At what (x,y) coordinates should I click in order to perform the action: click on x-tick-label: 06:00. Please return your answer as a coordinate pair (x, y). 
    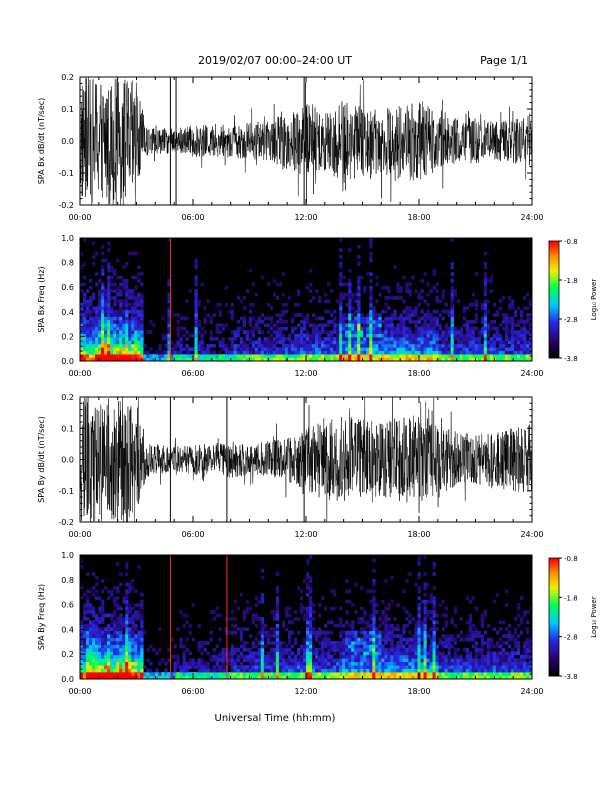
    Looking at the image, I should click on (192, 373).